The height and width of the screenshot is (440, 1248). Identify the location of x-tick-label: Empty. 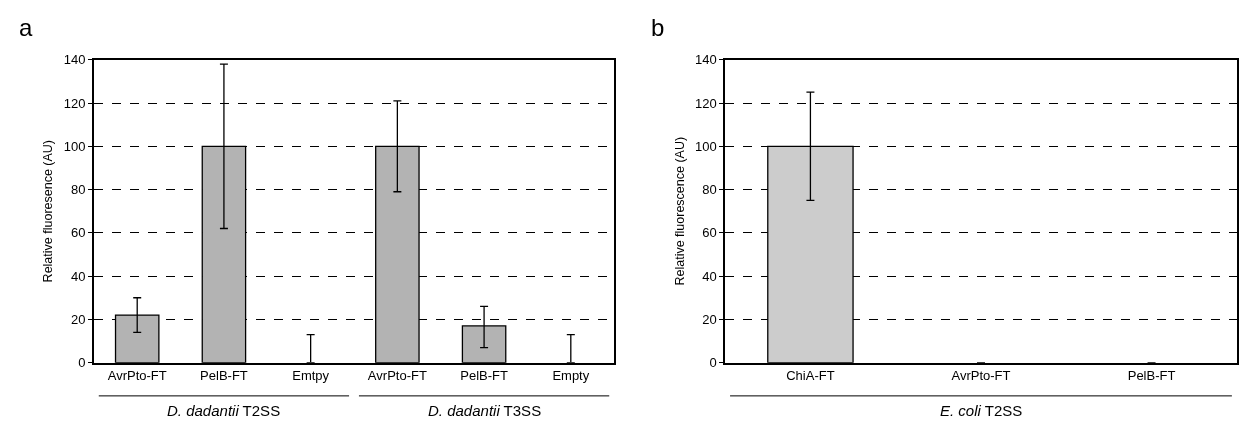
(571, 376).